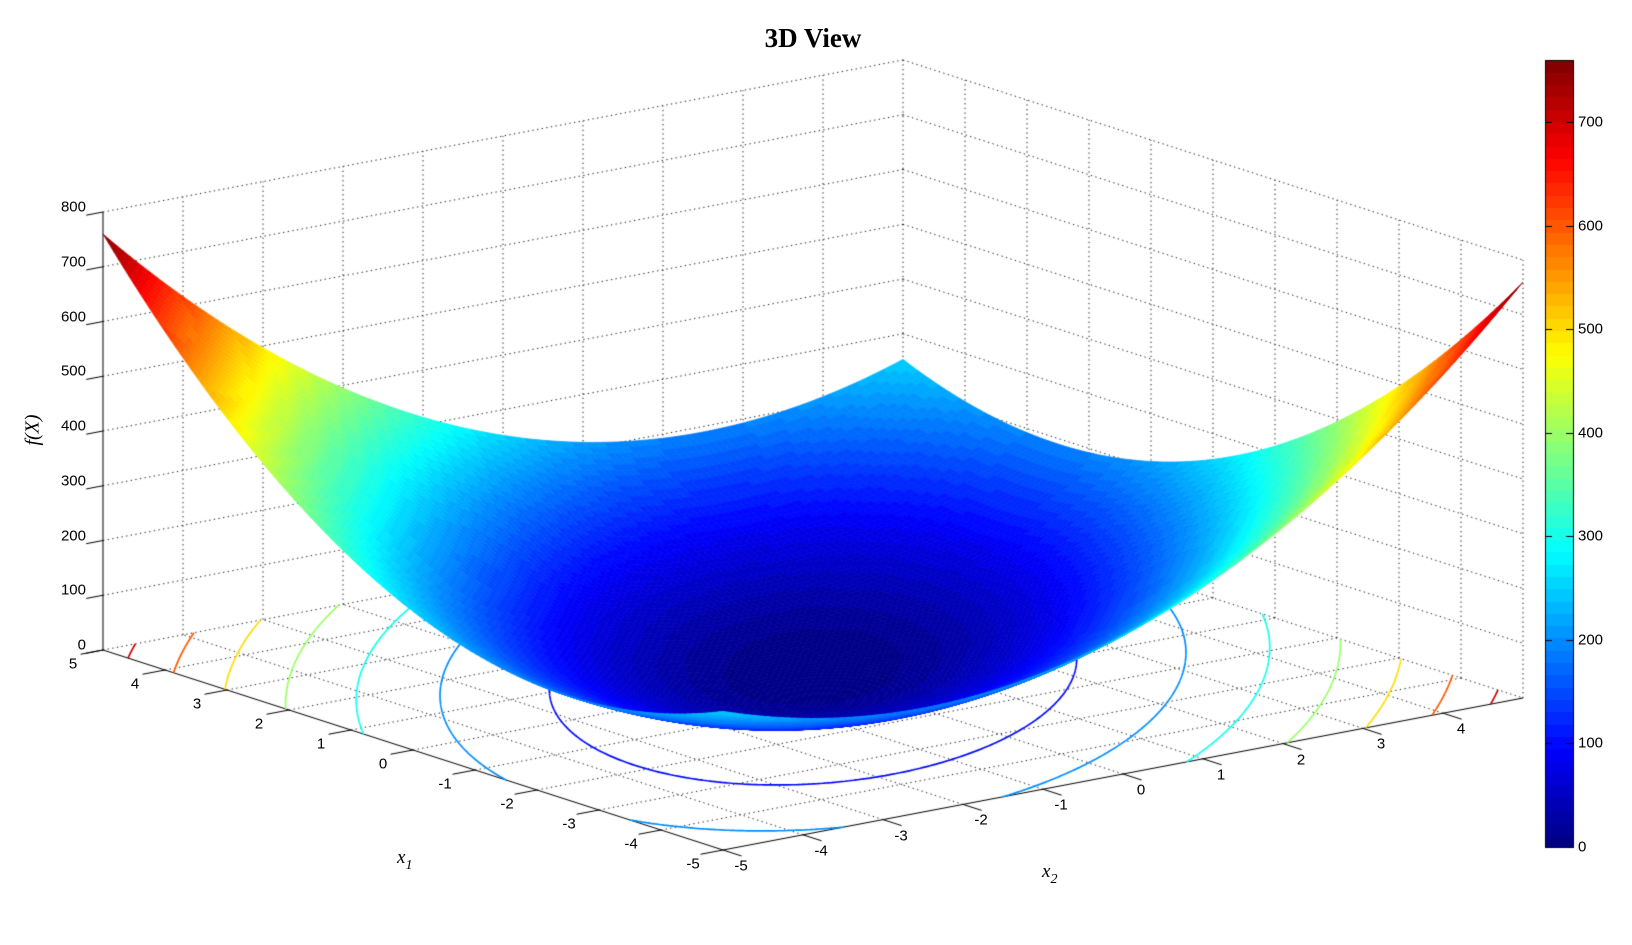 The height and width of the screenshot is (945, 1632). I want to click on x2-tick-label: 0, so click(1141, 790).